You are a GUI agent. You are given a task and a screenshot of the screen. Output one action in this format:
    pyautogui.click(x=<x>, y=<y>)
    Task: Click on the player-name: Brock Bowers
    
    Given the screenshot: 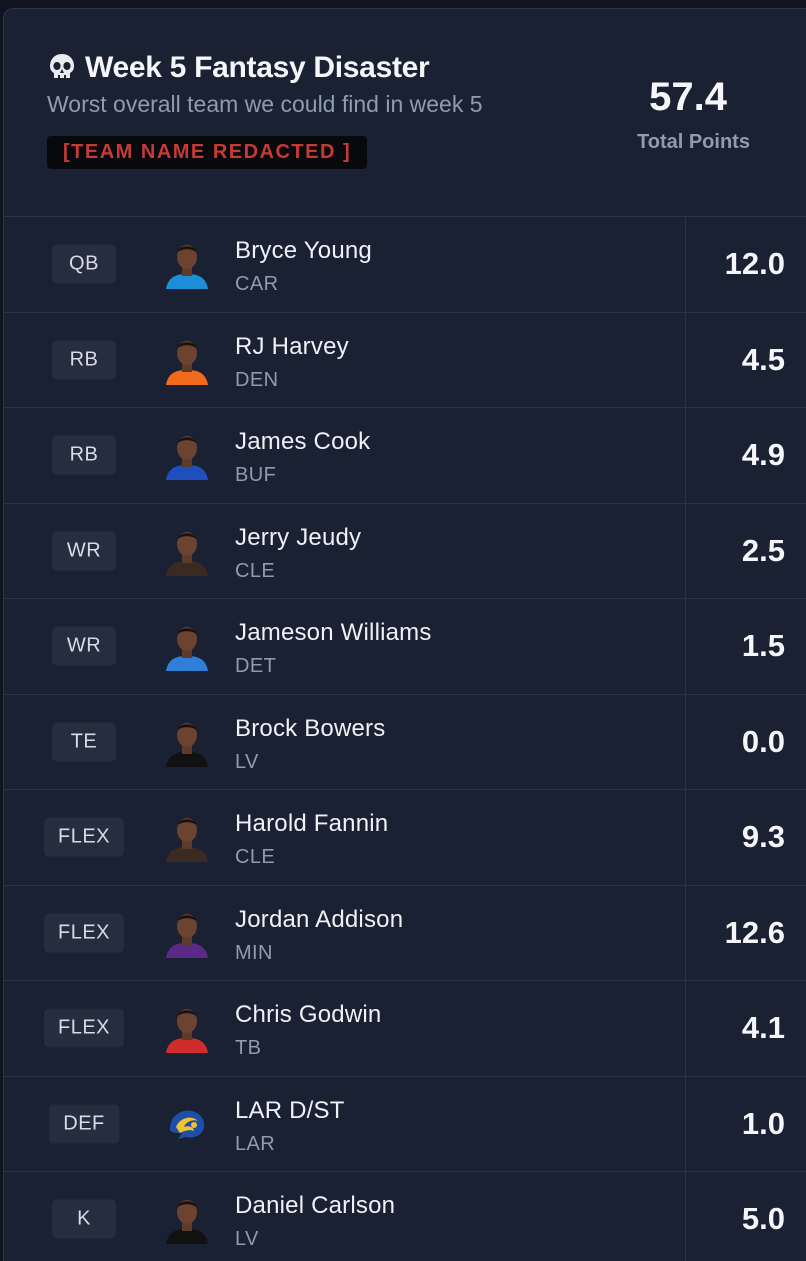 What is the action you would take?
    pyautogui.click(x=310, y=728)
    